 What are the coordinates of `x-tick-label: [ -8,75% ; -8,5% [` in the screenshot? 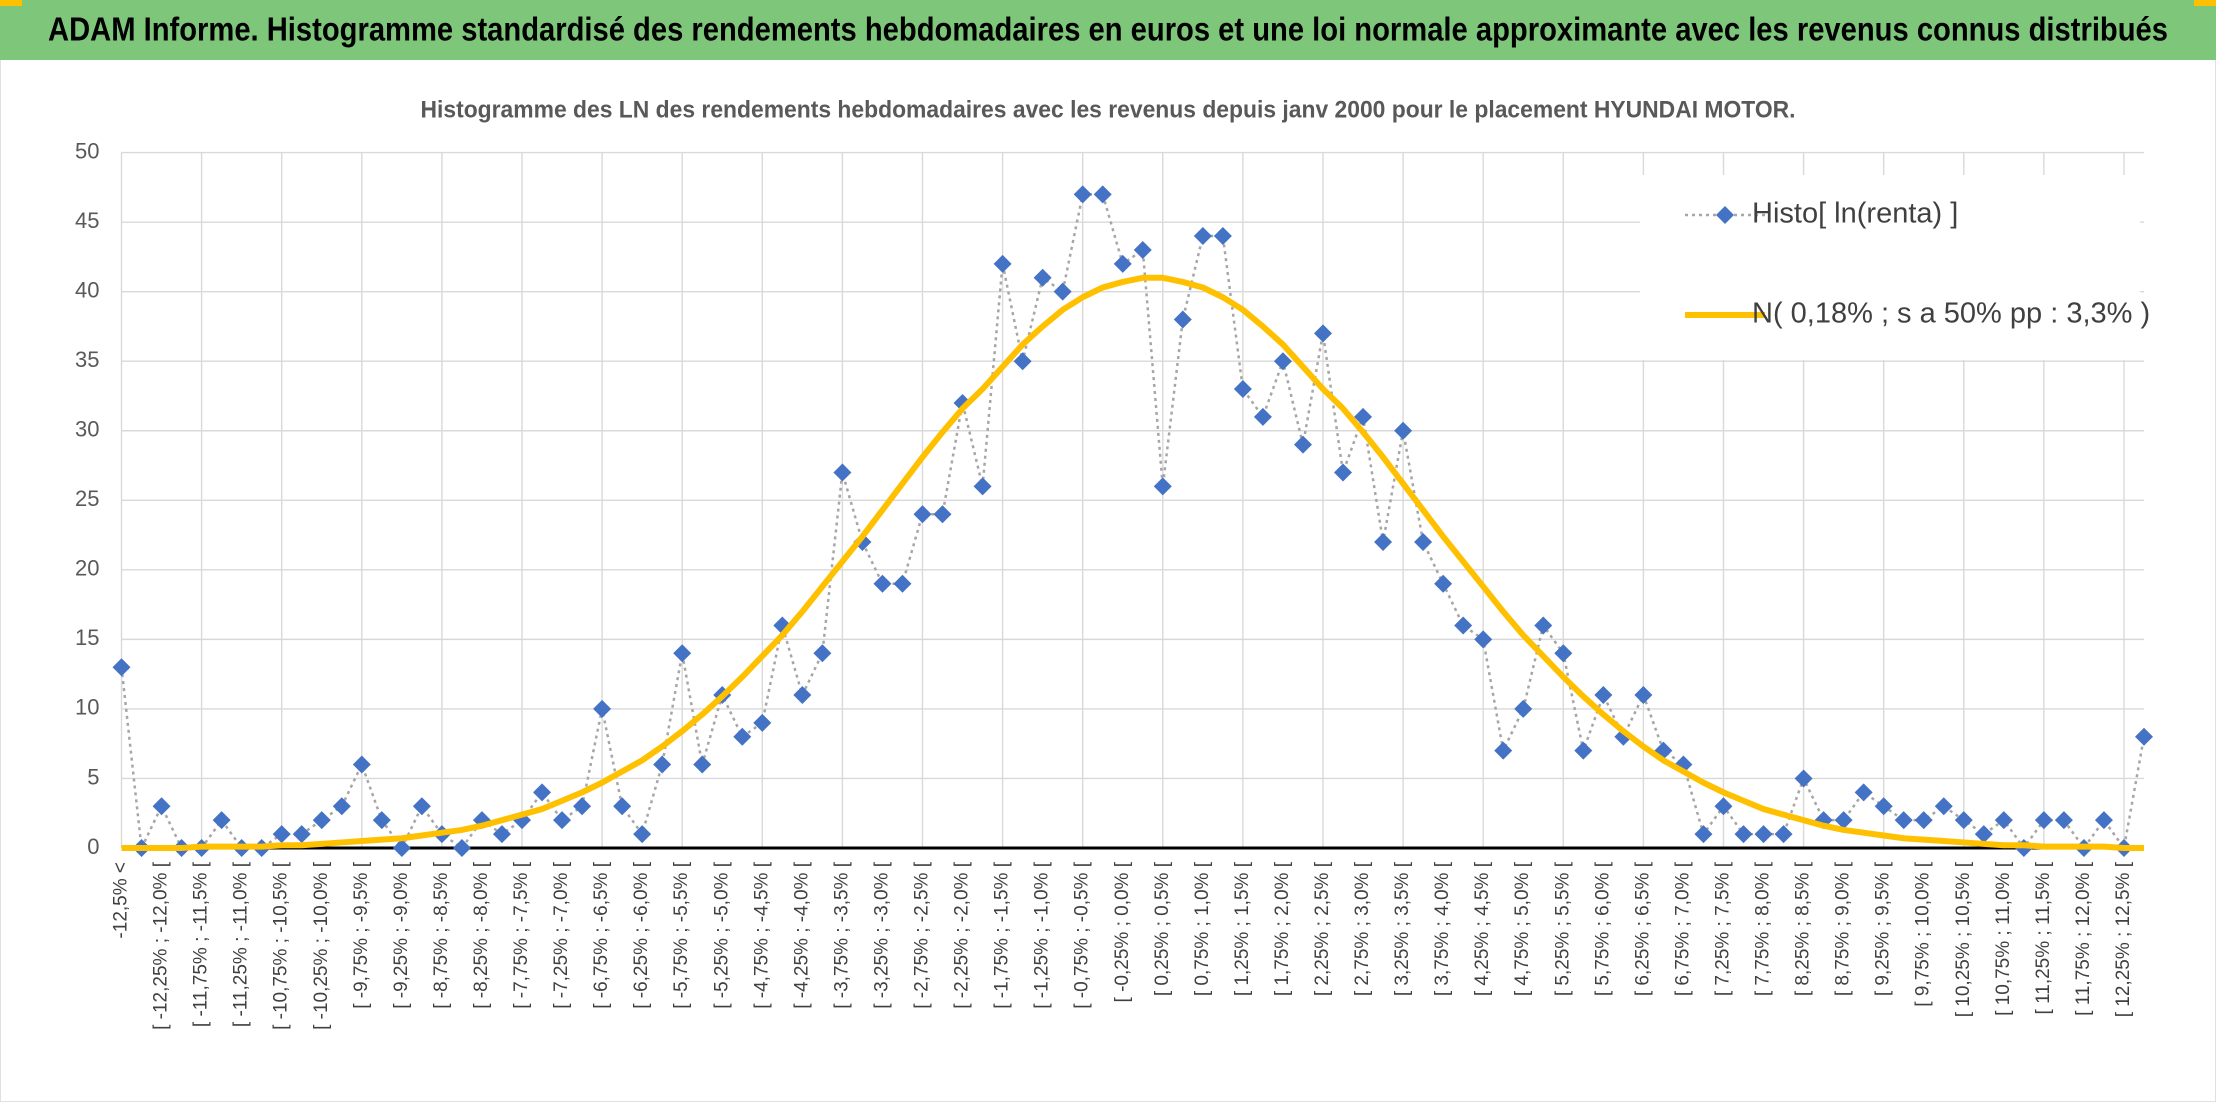 It's located at (441, 935).